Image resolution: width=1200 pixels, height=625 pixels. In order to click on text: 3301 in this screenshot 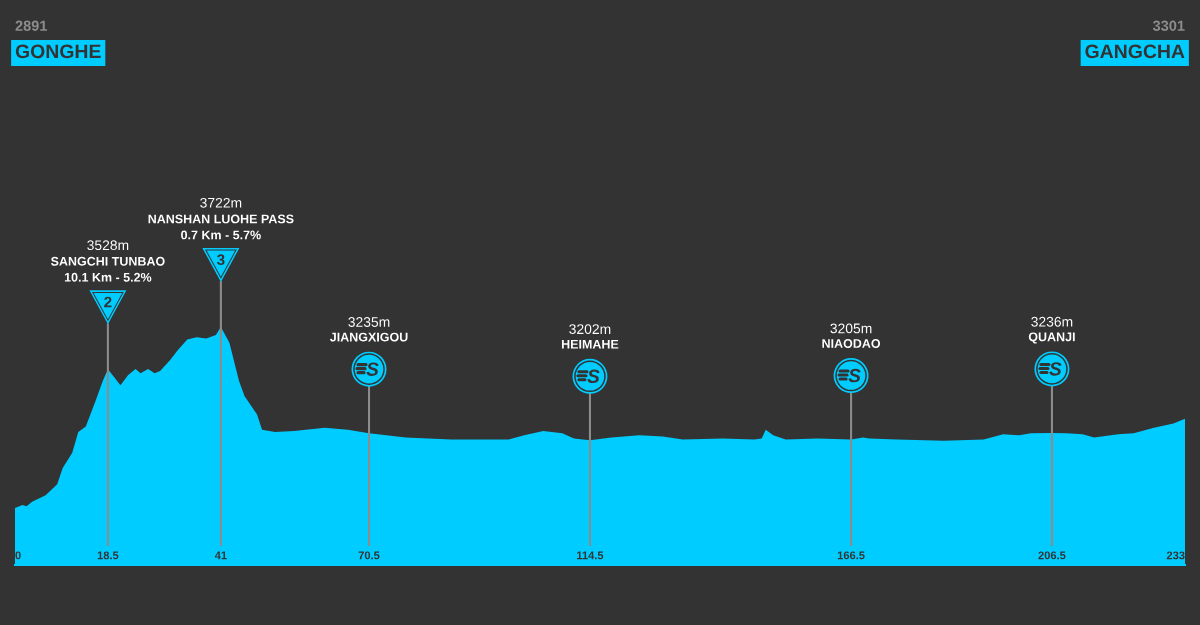, I will do `click(1168, 25)`.